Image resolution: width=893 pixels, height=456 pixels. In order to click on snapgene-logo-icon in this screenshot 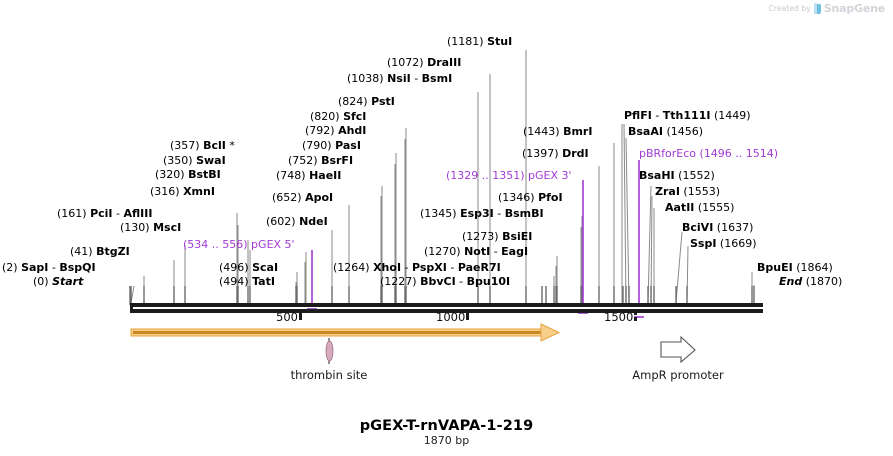, I will do `click(817, 8)`.